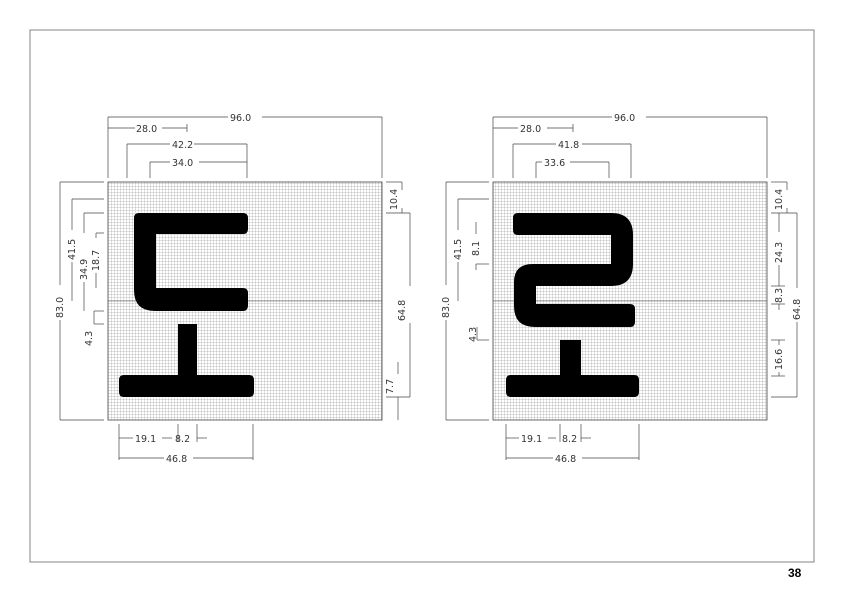 The image size is (842, 595). Describe the element at coordinates (394, 199) in the screenshot. I see `dim-right-top: 10.4` at that location.